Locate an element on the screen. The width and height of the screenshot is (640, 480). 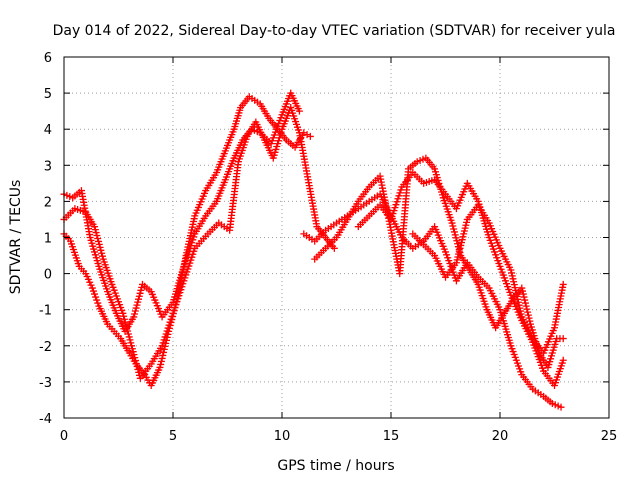
x-tick-label: 25 is located at coordinates (609, 436).